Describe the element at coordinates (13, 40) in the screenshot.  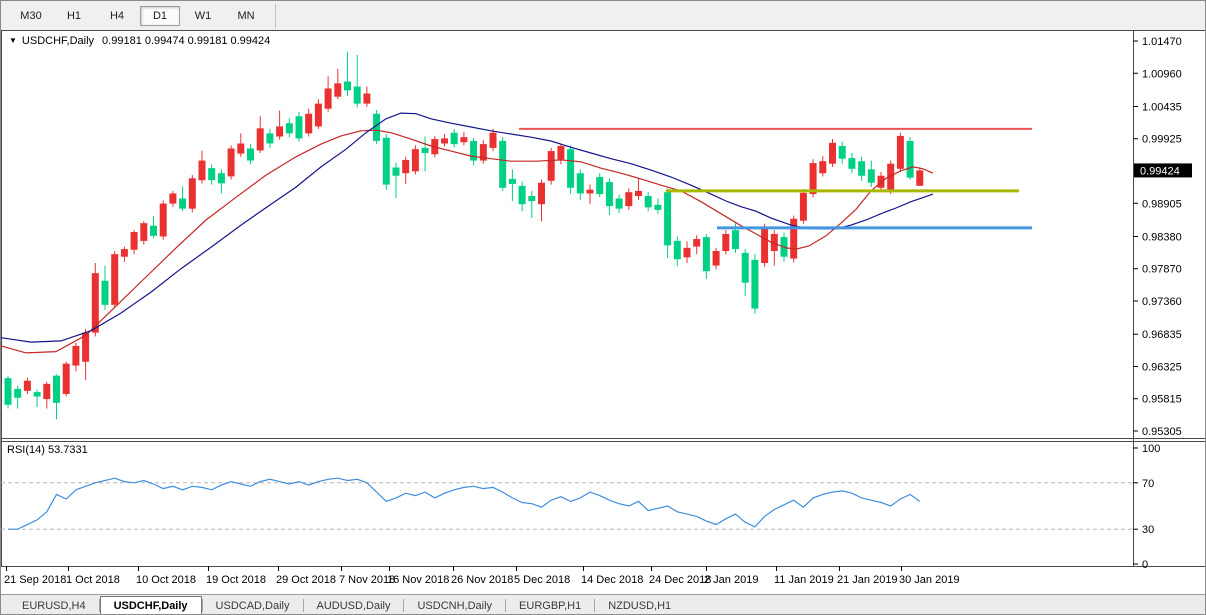
I see `symbol-dropdown-icon: ▼` at that location.